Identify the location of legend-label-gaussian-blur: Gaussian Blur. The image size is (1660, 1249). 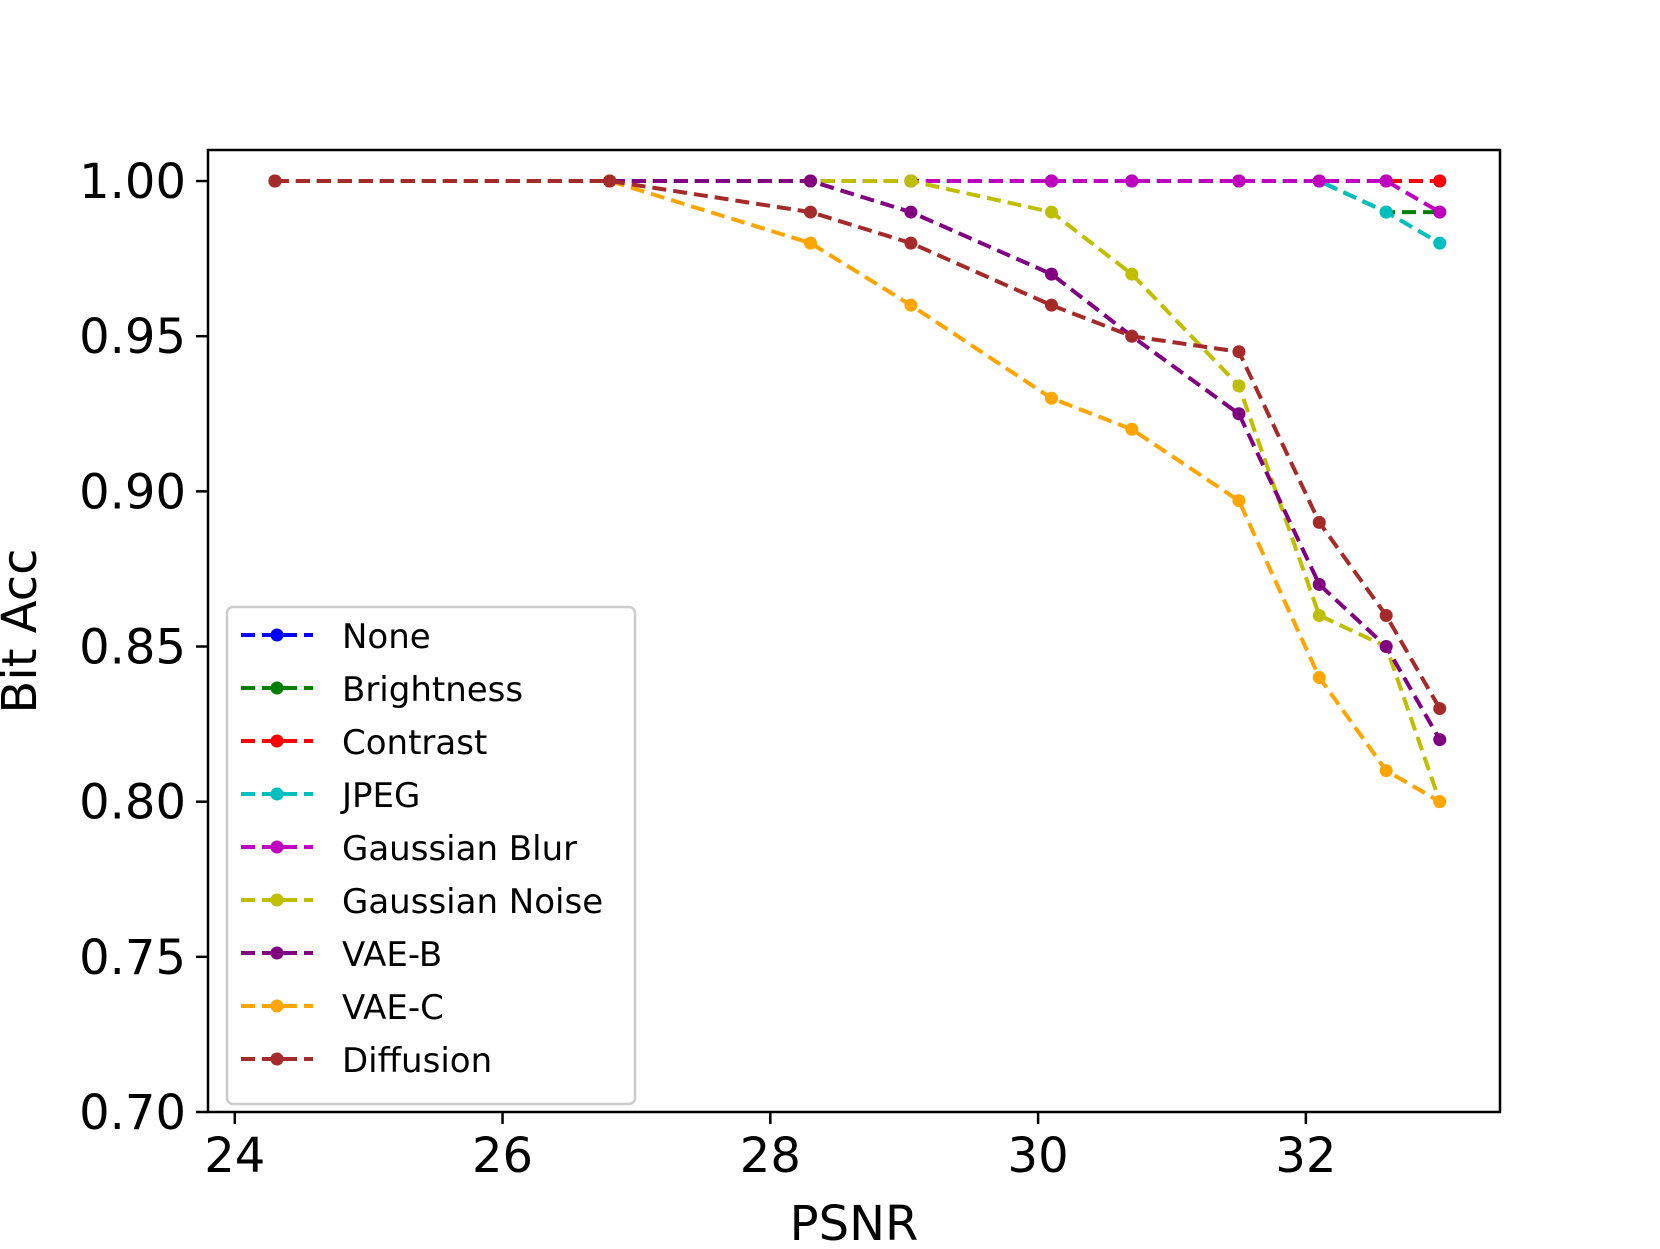
(459, 849).